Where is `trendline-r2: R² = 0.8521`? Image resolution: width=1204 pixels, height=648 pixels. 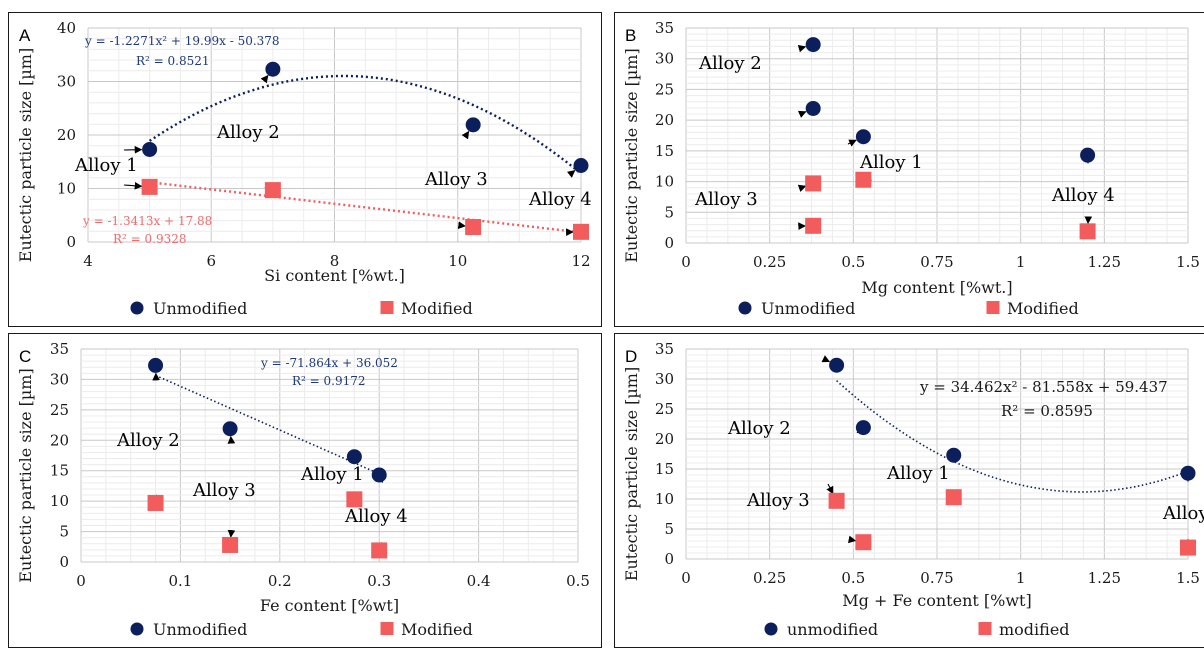 trendline-r2: R² = 0.8521 is located at coordinates (173, 61).